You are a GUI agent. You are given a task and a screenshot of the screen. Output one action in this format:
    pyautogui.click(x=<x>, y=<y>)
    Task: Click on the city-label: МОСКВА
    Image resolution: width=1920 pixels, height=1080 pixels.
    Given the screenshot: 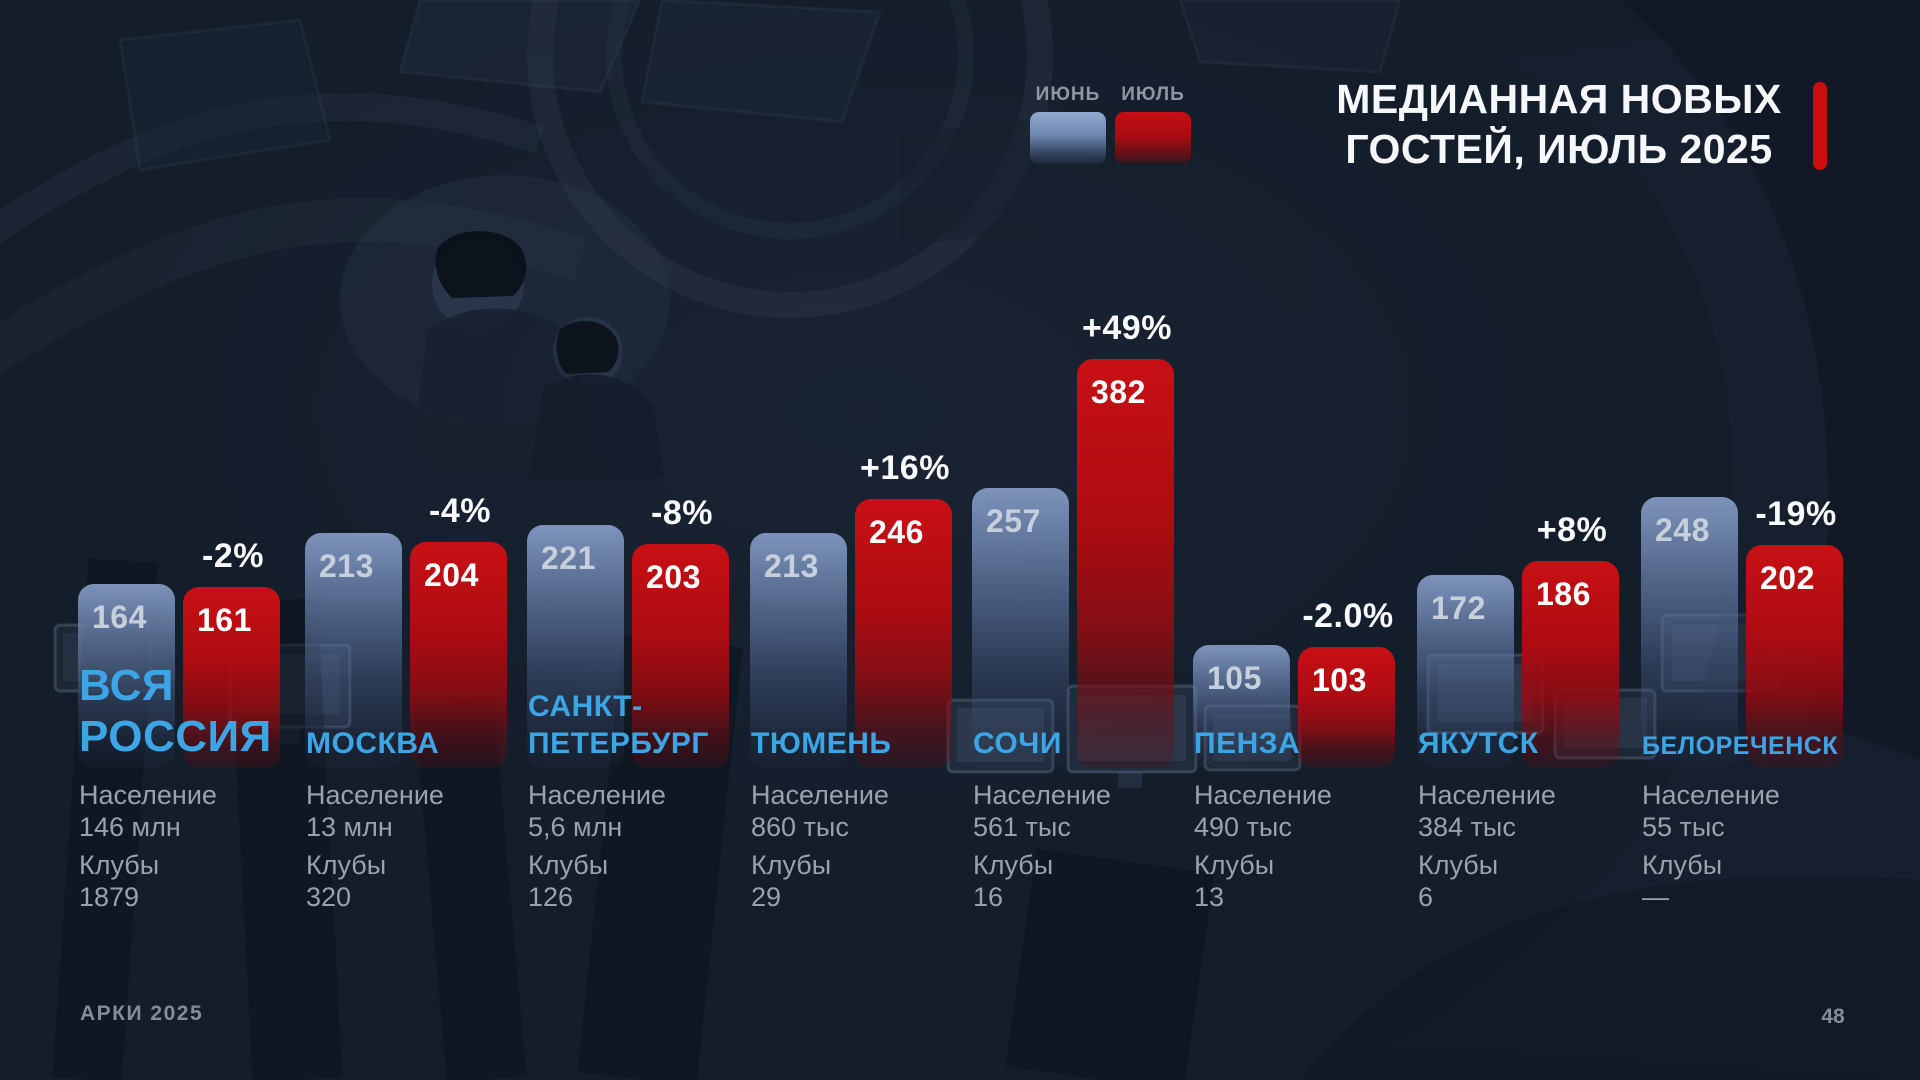 What is the action you would take?
    pyautogui.click(x=373, y=743)
    